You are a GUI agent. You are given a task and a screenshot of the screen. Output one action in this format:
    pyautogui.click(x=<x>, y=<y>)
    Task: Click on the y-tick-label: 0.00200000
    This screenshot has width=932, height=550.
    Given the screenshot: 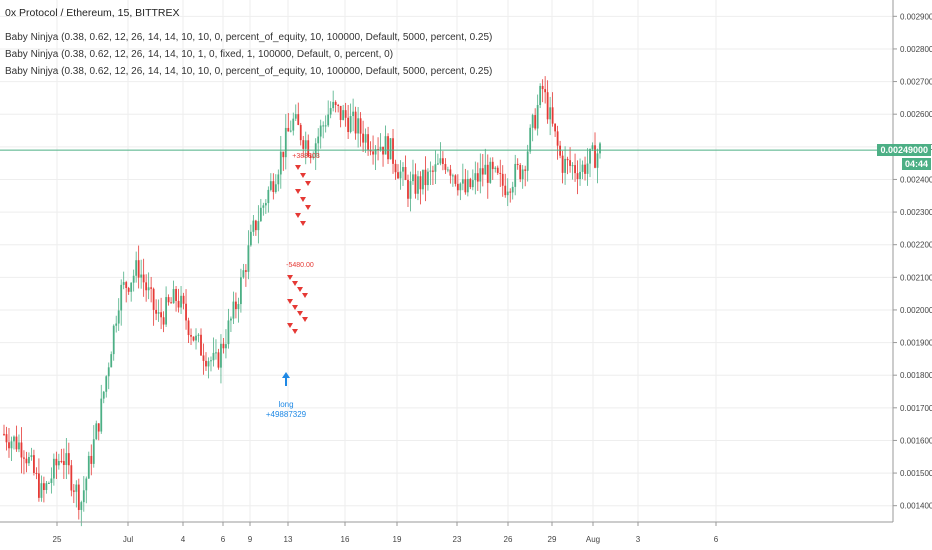 What is the action you would take?
    pyautogui.click(x=916, y=310)
    